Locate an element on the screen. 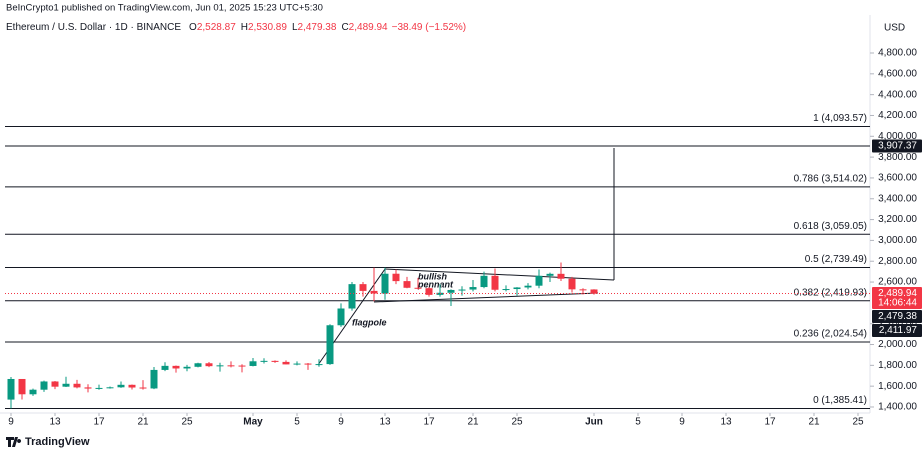 This screenshot has width=923, height=450. y-tick-label: 1,600.00 is located at coordinates (897, 386).